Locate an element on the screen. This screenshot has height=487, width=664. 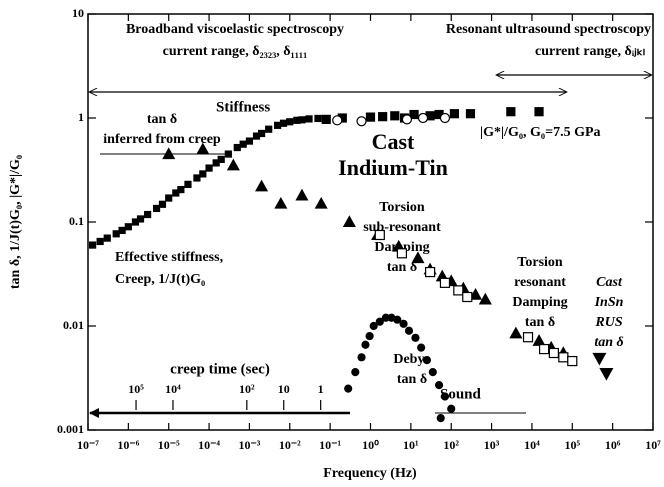
y-tick-label: 10 is located at coordinates (78, 13).